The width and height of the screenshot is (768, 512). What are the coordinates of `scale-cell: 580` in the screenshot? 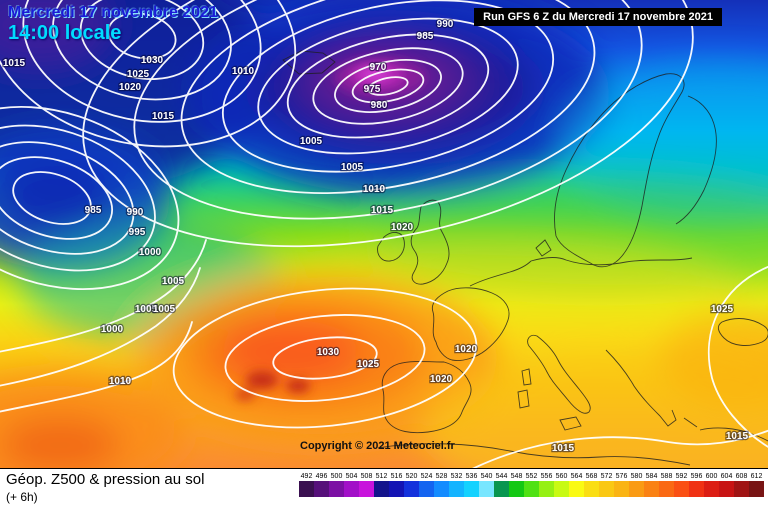 It's located at (636, 484).